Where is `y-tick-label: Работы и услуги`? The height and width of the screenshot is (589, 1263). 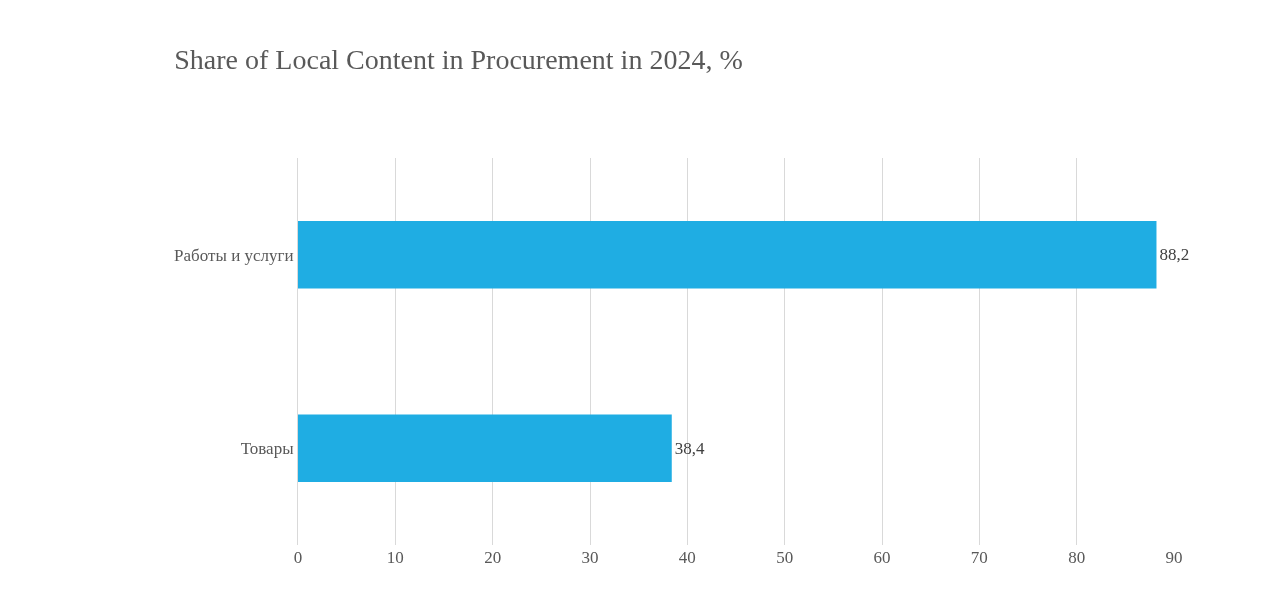 y-tick-label: Работы и услуги is located at coordinates (234, 255).